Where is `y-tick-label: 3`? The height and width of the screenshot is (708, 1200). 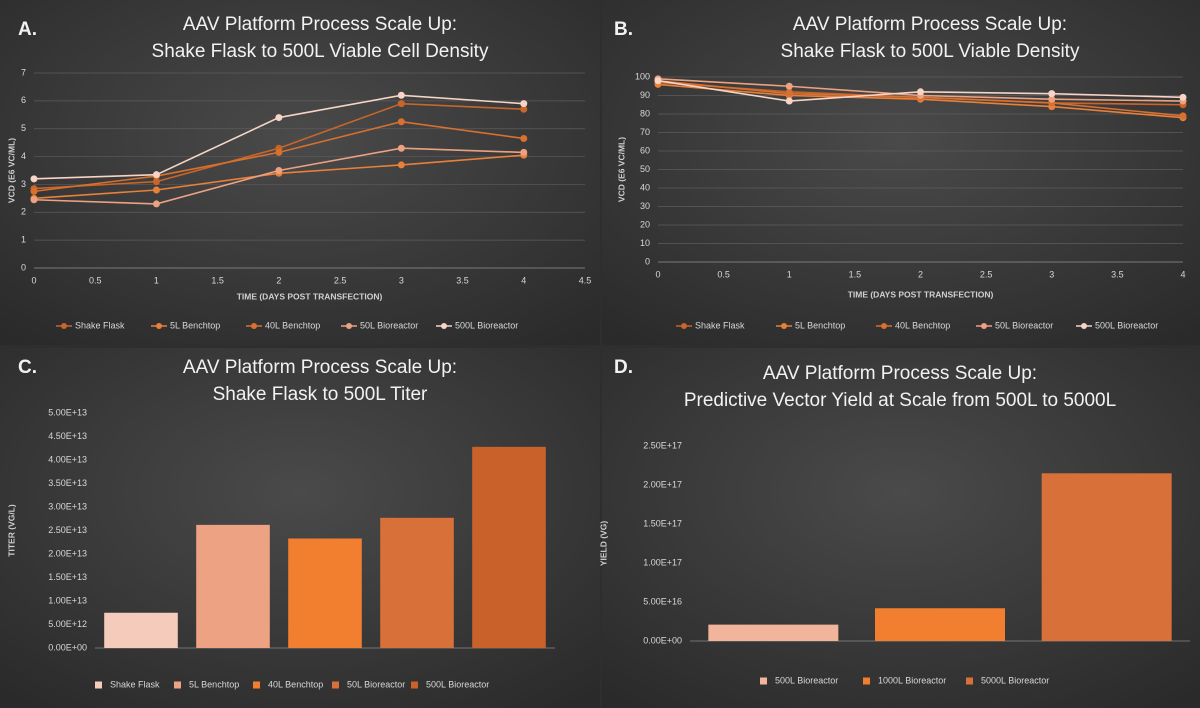
y-tick-label: 3 is located at coordinates (23, 184).